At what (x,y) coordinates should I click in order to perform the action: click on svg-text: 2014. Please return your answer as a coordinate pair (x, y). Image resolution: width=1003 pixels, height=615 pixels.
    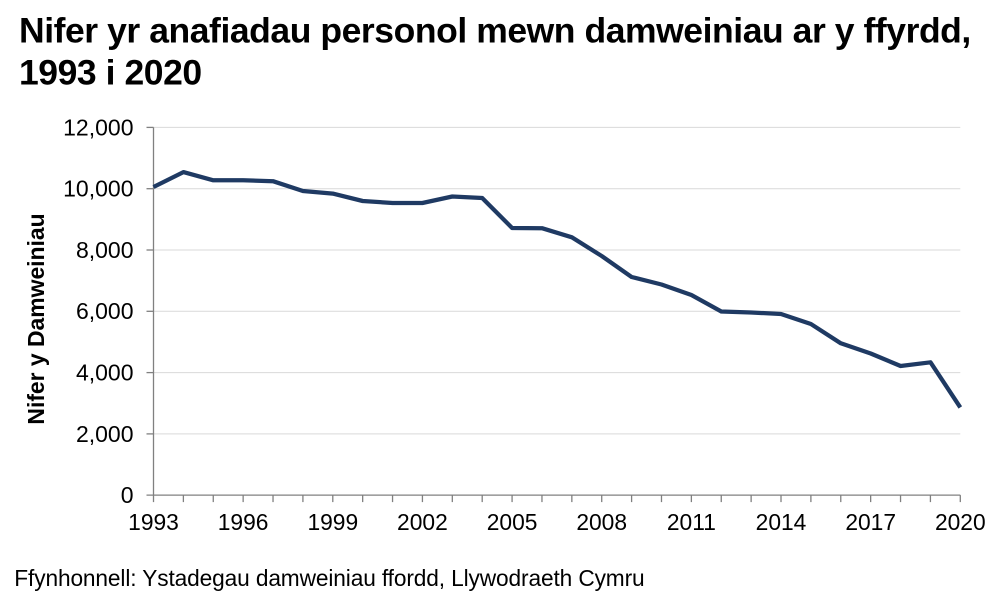
    Looking at the image, I should click on (781, 522).